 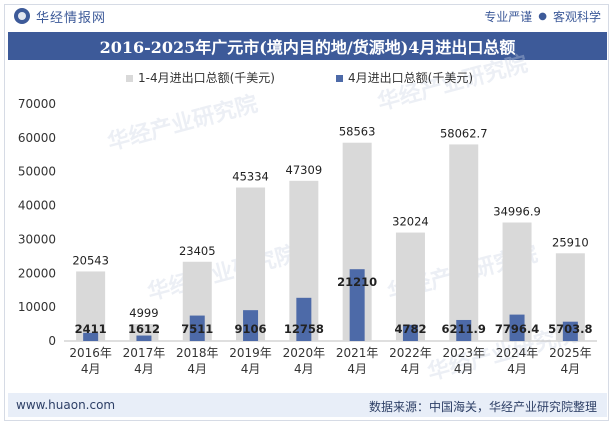 What do you see at coordinates (22, 16) in the screenshot?
I see `brand-logo-icon` at bounding box center [22, 16].